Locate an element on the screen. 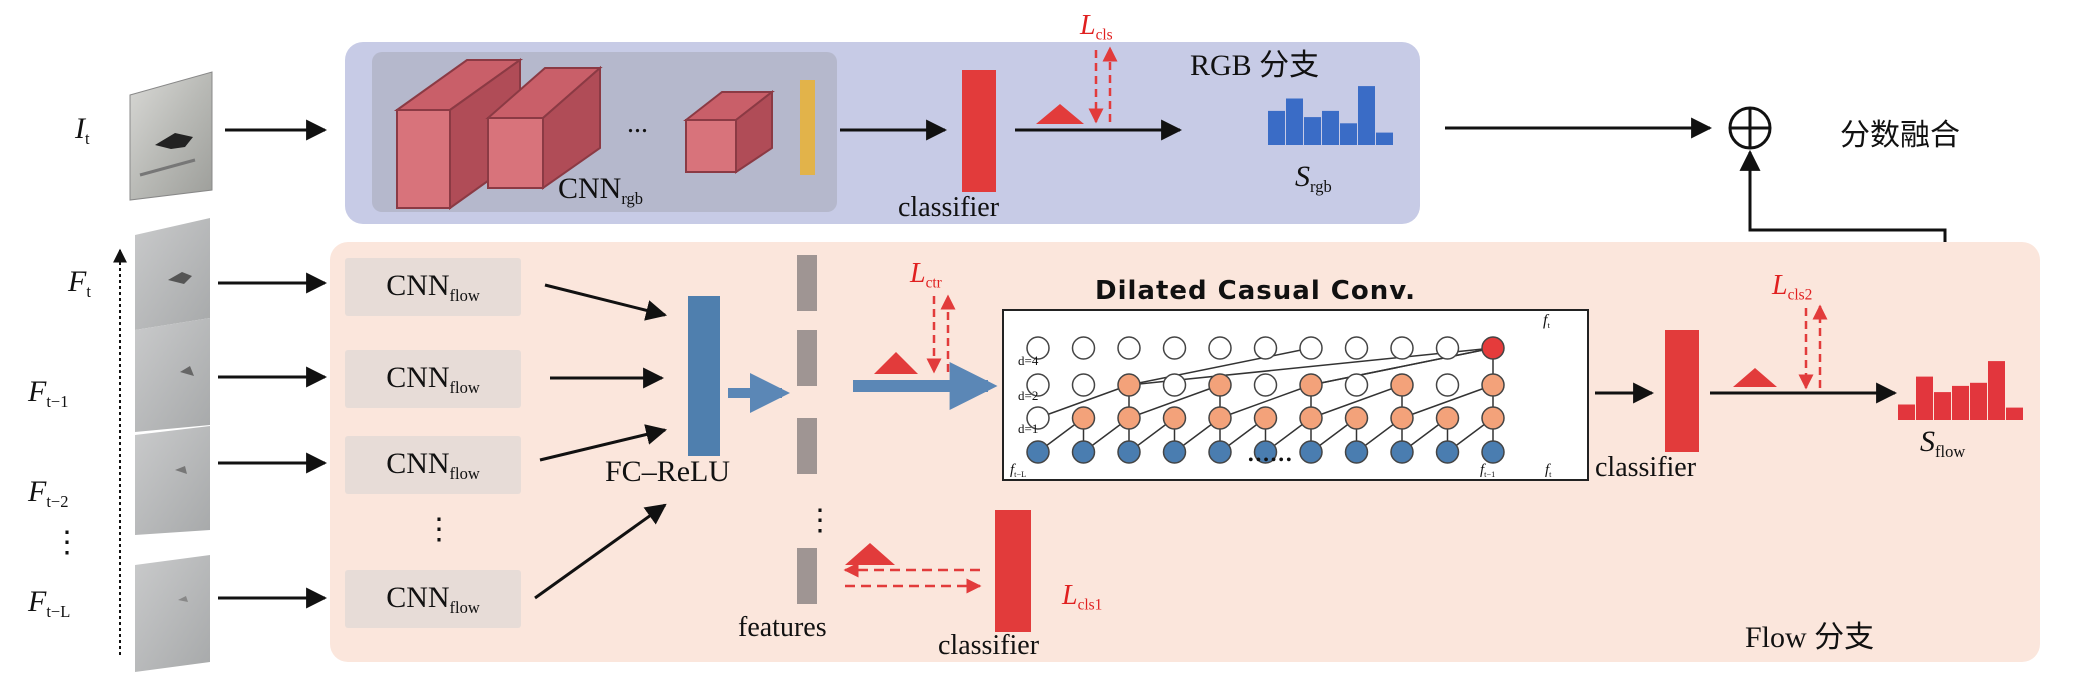  cnn-rgb-label: CNNrgb is located at coordinates (600, 190).